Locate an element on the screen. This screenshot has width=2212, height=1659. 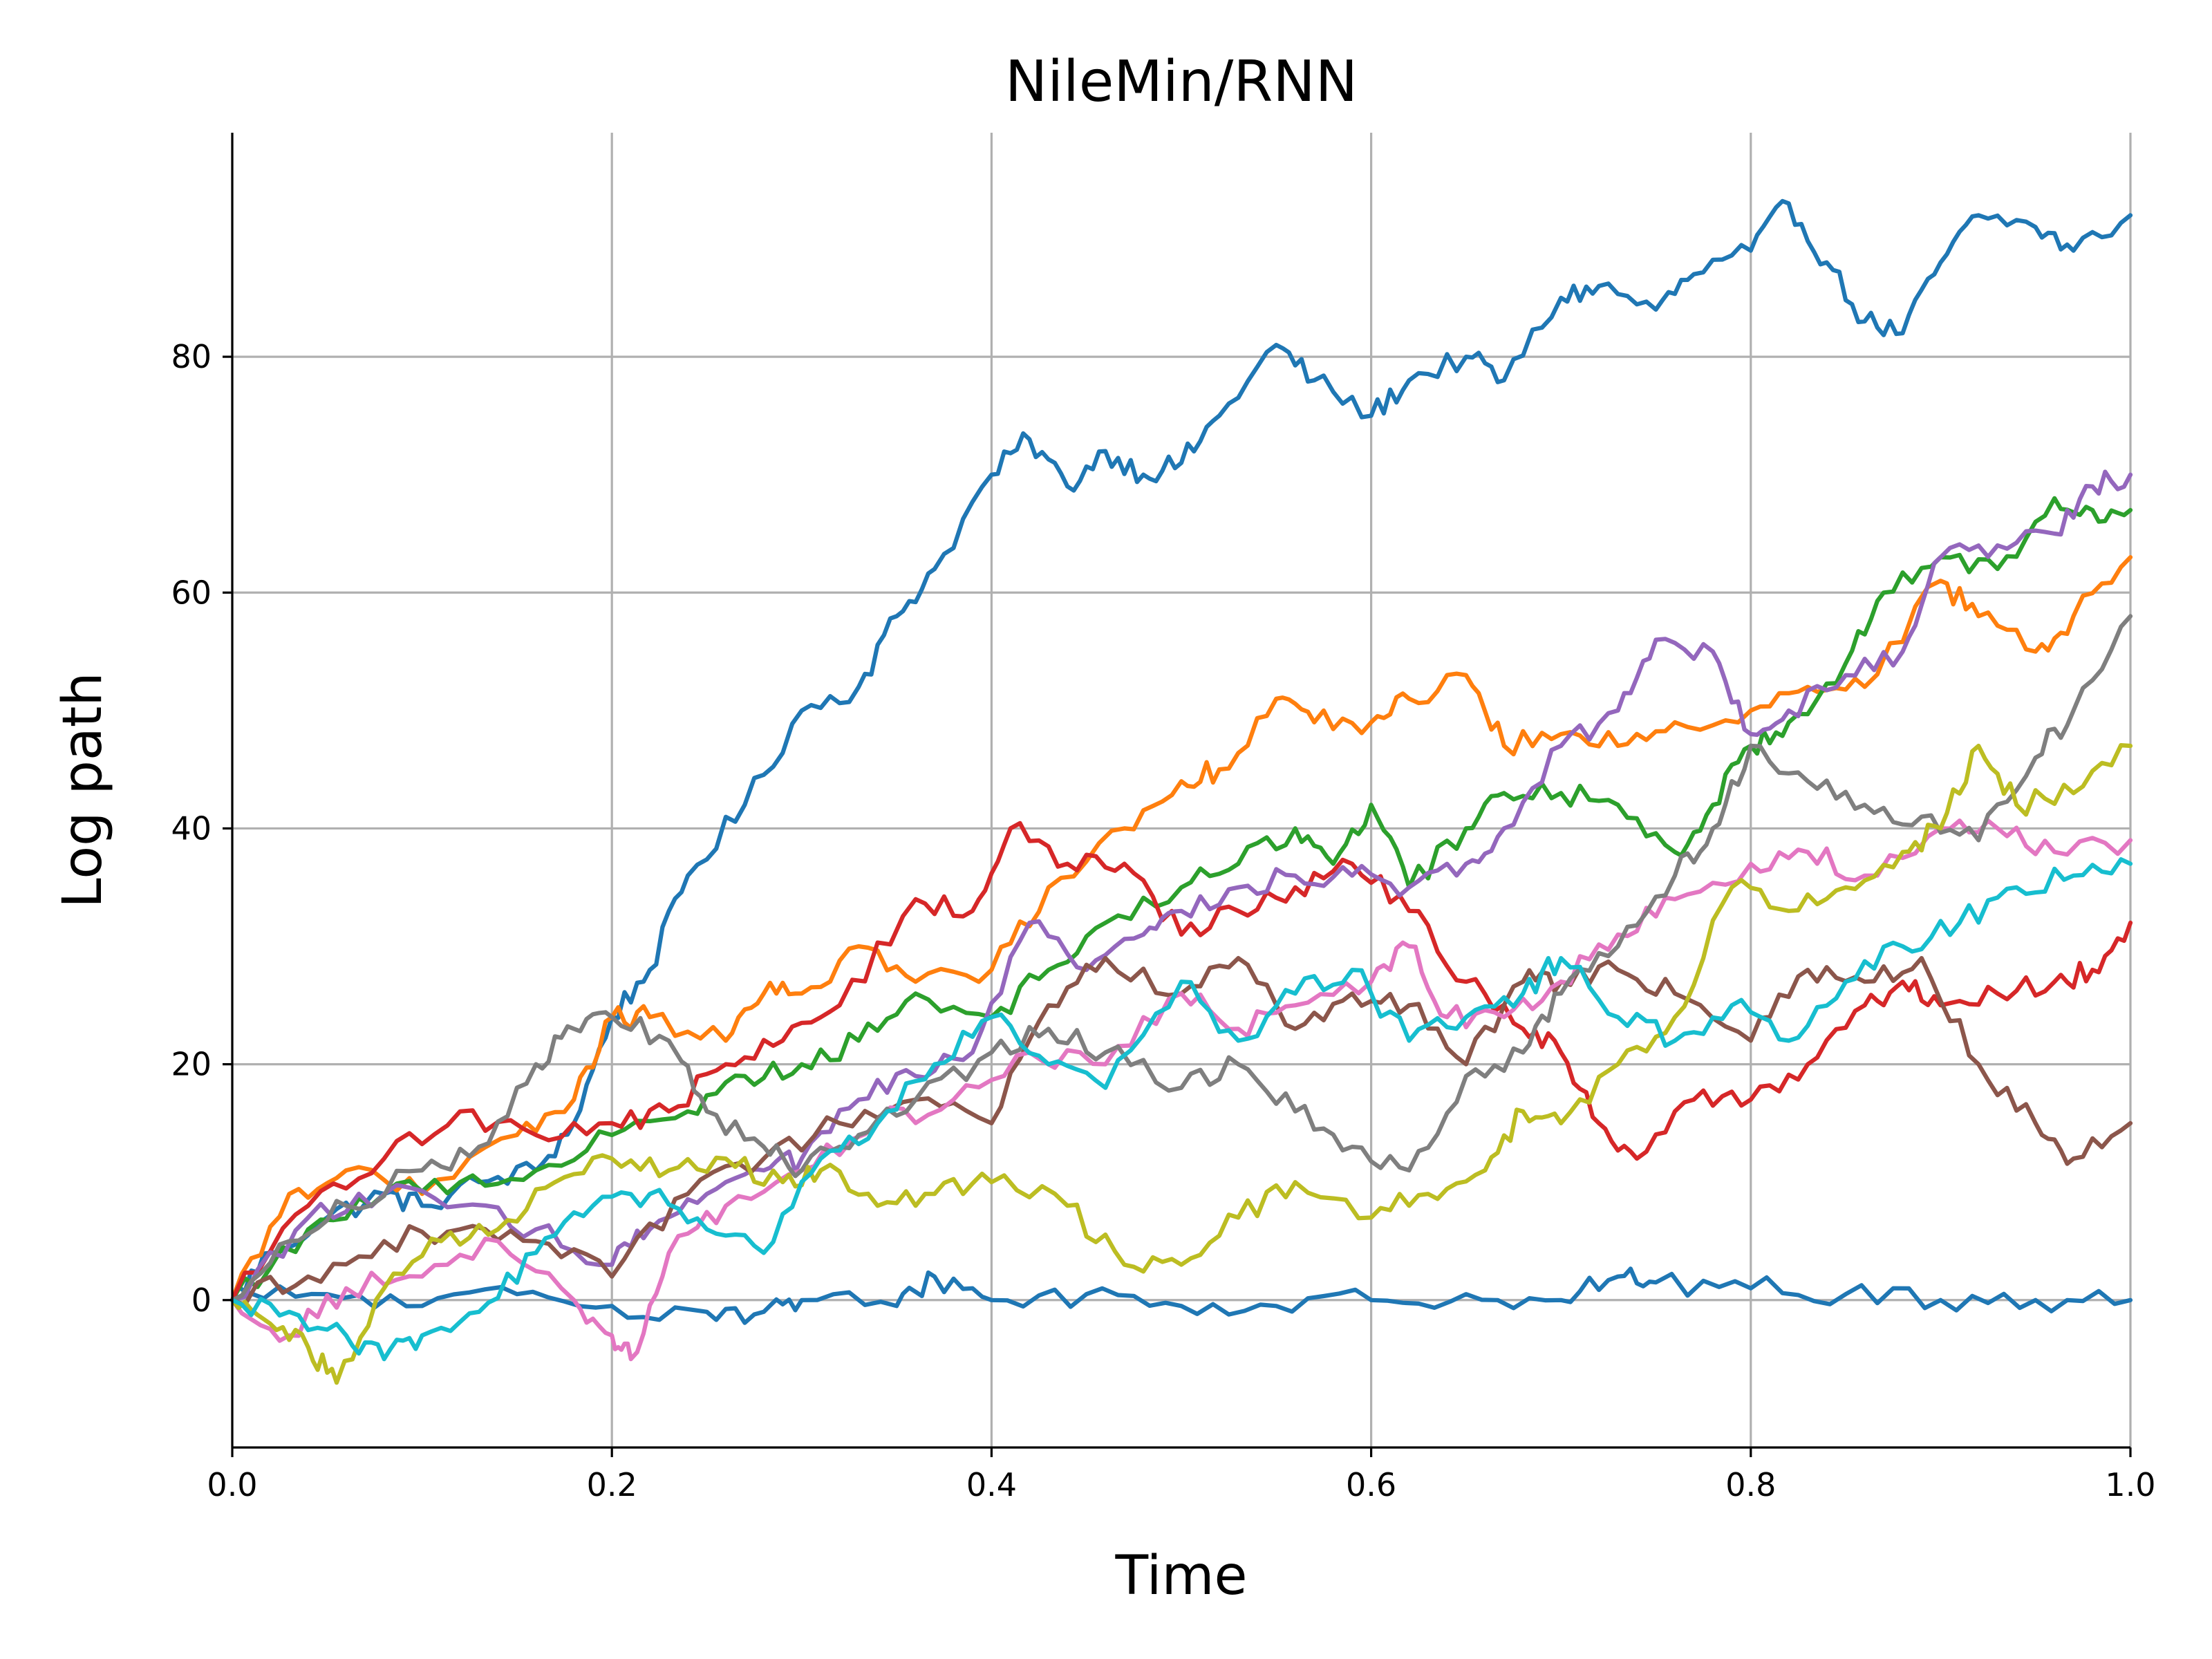
x-tick-label: 0.4 is located at coordinates (992, 1484).